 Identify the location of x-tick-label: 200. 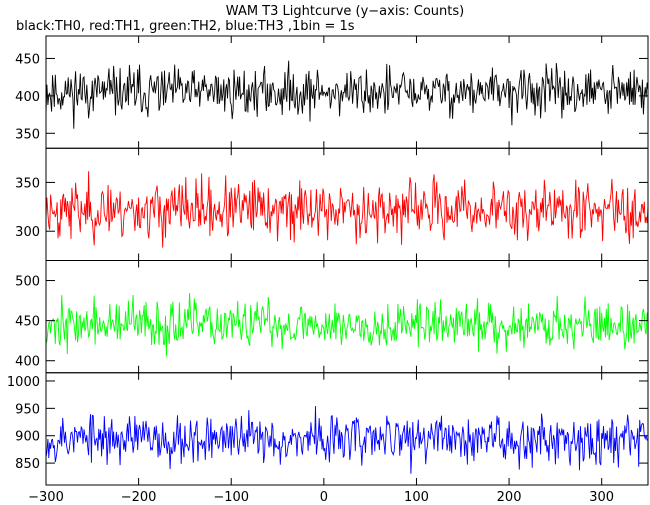
(509, 497).